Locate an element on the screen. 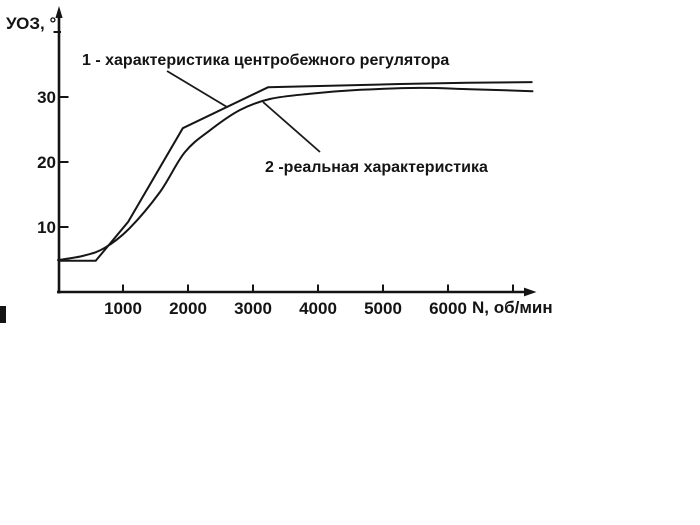 The image size is (700, 525). y-axis-arrow-icon is located at coordinates (59, 12).